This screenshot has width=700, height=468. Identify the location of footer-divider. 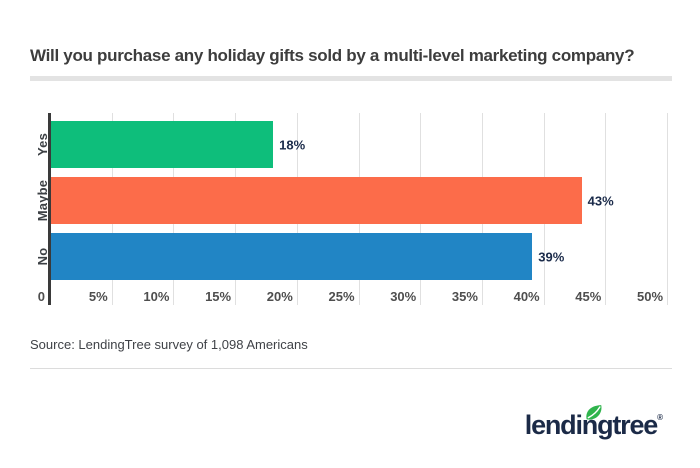
(351, 368).